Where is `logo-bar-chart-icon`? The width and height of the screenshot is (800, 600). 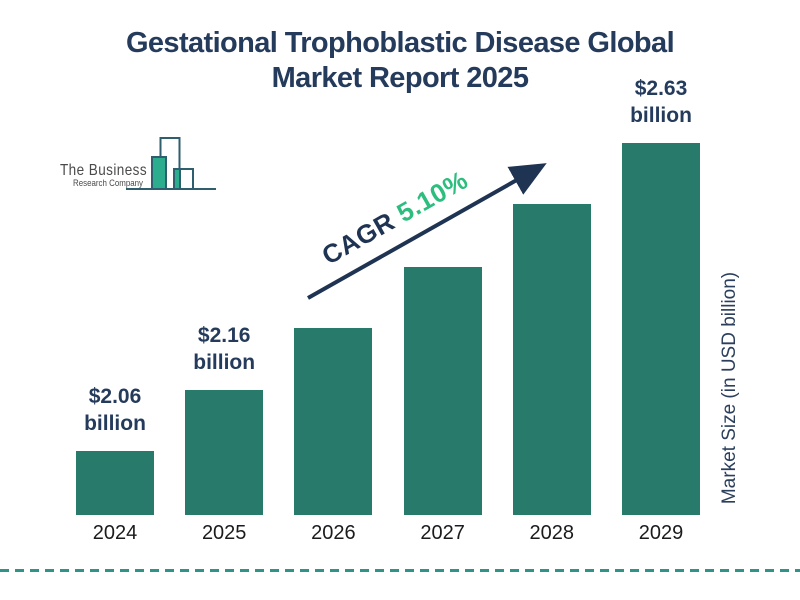 logo-bar-chart-icon is located at coordinates (171, 163).